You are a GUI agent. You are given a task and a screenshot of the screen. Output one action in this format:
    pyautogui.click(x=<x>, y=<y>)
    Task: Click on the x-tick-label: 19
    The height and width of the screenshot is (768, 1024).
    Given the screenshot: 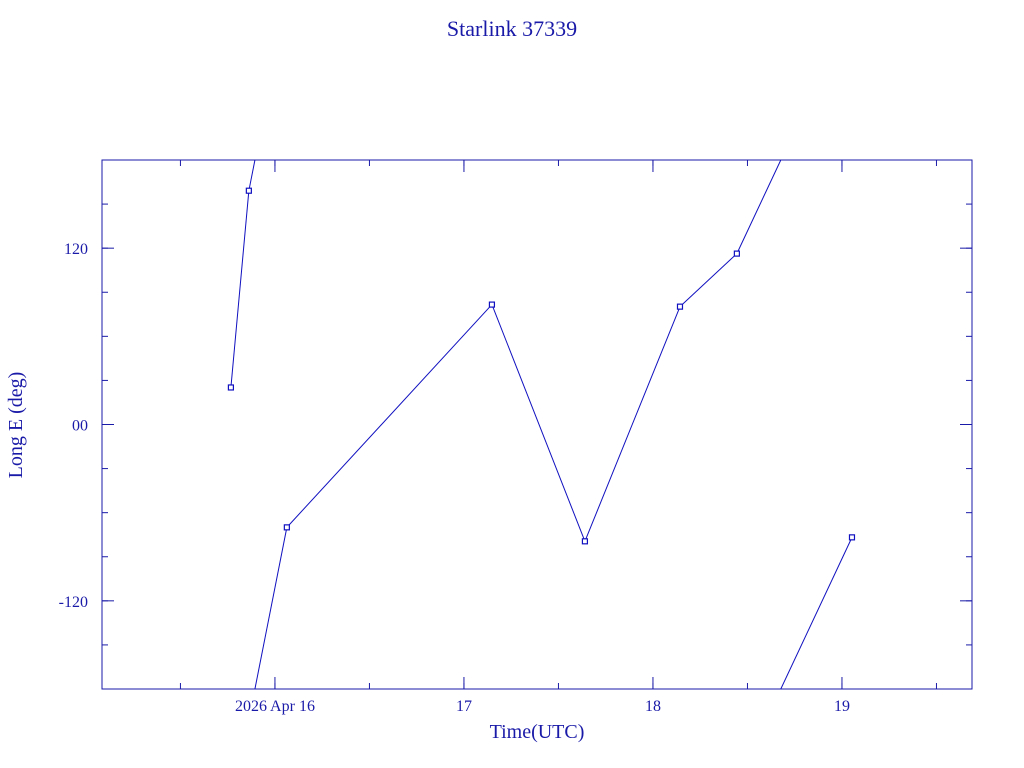 What is the action you would take?
    pyautogui.click(x=842, y=706)
    